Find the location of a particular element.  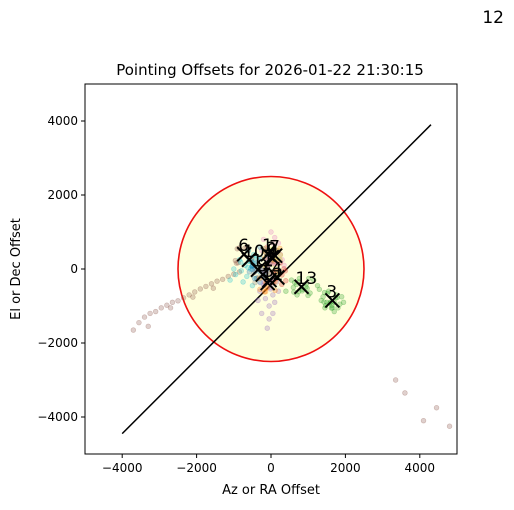

cluster-label-1: 1 is located at coordinates (267, 246).